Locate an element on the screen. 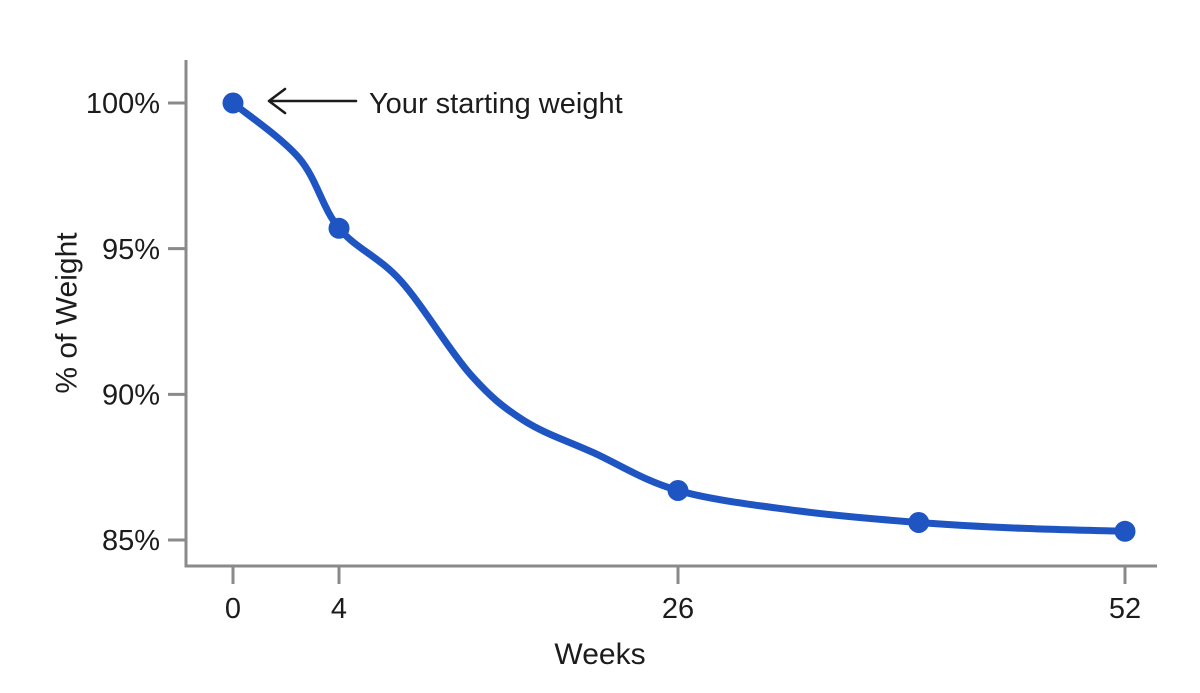 The image size is (1200, 693). x-axis-title: Weeks is located at coordinates (599, 654).